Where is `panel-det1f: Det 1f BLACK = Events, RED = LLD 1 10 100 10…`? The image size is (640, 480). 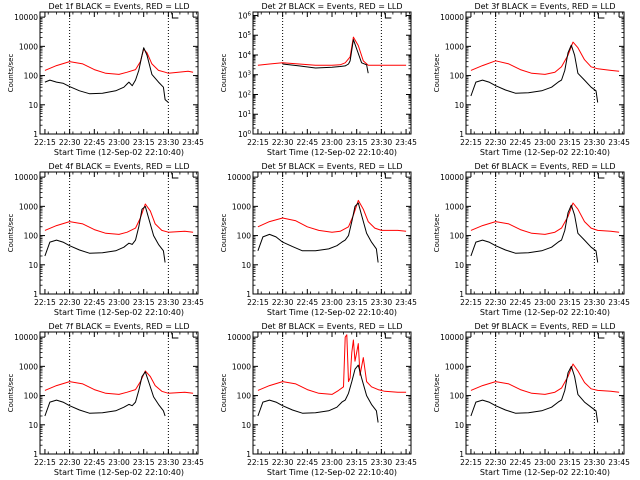 panel-det1f: Det 1f BLACK = Events, RED = LLD 1 10 100 10… is located at coordinates (105, 79).